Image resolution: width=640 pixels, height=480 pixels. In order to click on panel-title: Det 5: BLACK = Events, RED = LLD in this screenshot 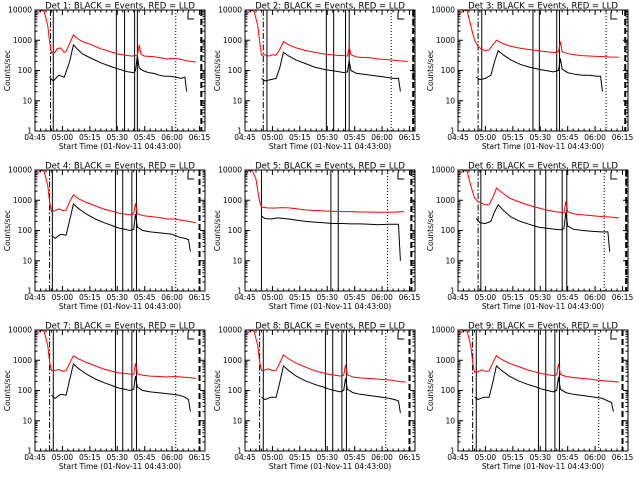, I will do `click(330, 167)`.